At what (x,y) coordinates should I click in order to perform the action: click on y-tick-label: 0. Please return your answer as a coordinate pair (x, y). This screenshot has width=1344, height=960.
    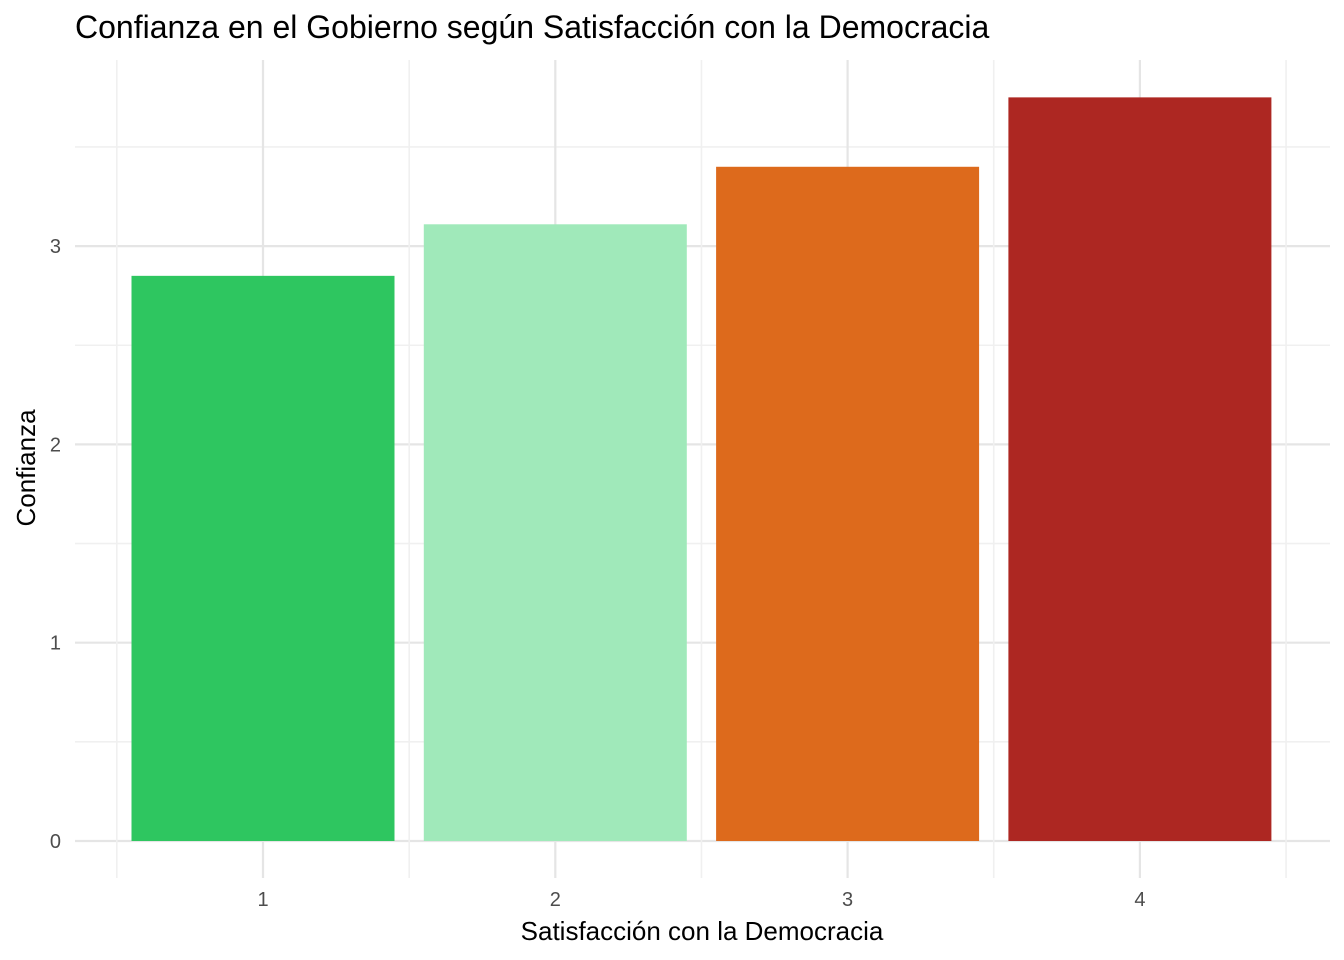
    Looking at the image, I should click on (55, 842).